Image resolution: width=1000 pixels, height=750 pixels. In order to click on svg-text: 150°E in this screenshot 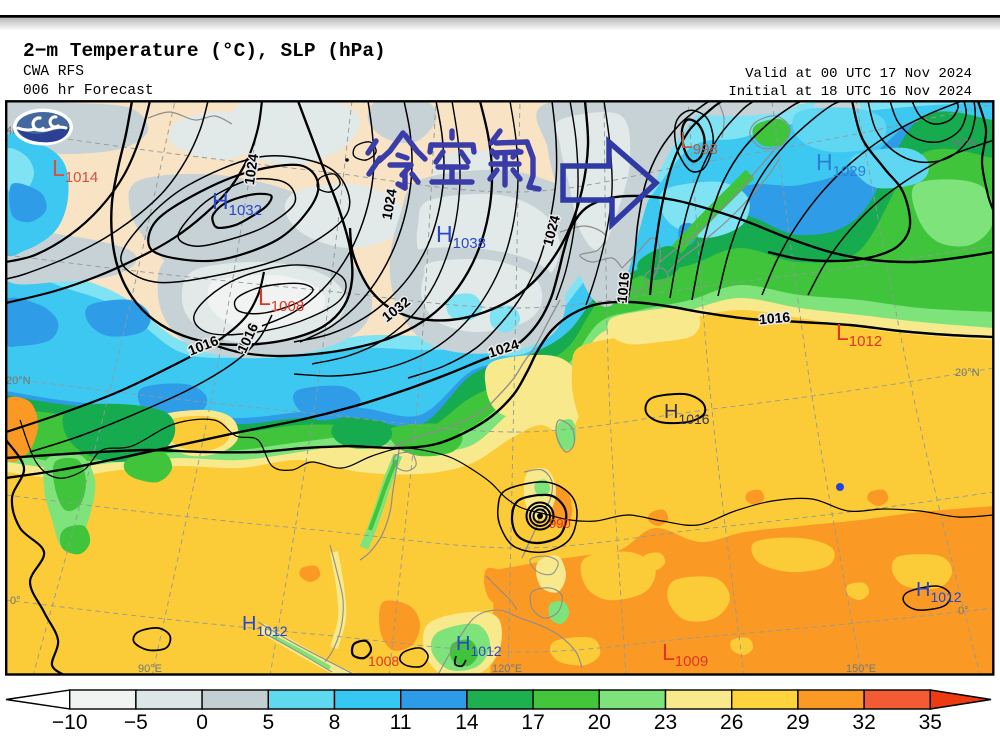, I will do `click(861, 669)`.